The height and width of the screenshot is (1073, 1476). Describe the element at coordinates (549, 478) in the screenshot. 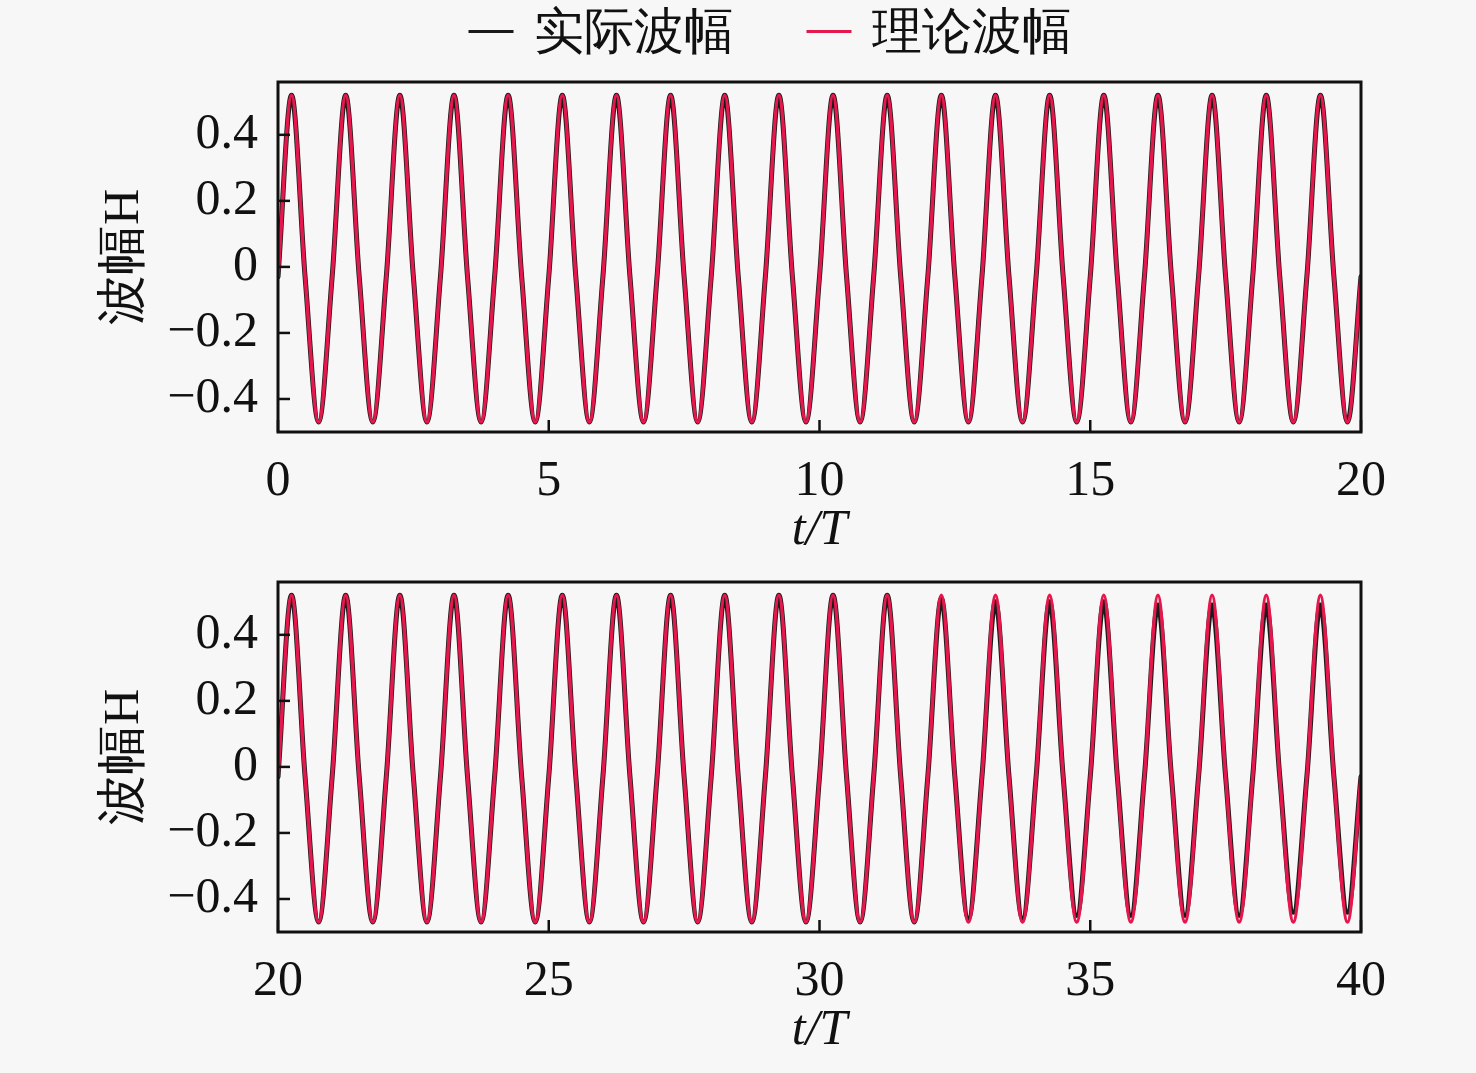

I see `x-tick-label: 5` at that location.